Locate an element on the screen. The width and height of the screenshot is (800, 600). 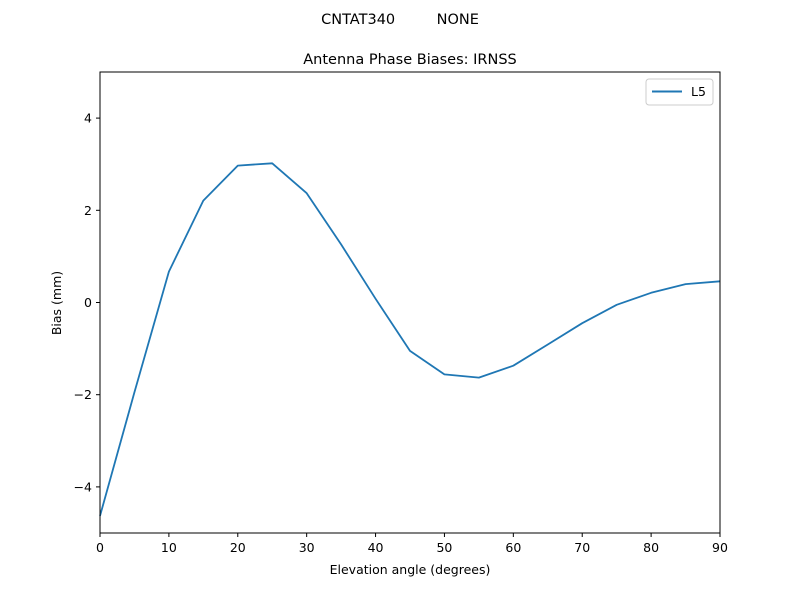
x-tick-label: 80 is located at coordinates (651, 547).